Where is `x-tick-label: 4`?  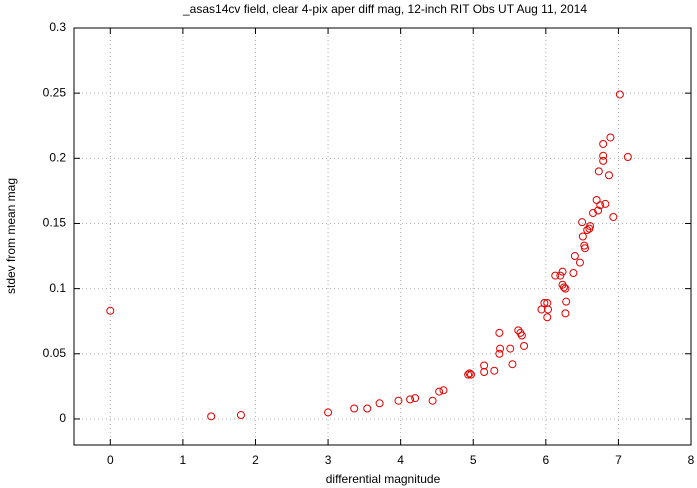 x-tick-label: 4 is located at coordinates (400, 460).